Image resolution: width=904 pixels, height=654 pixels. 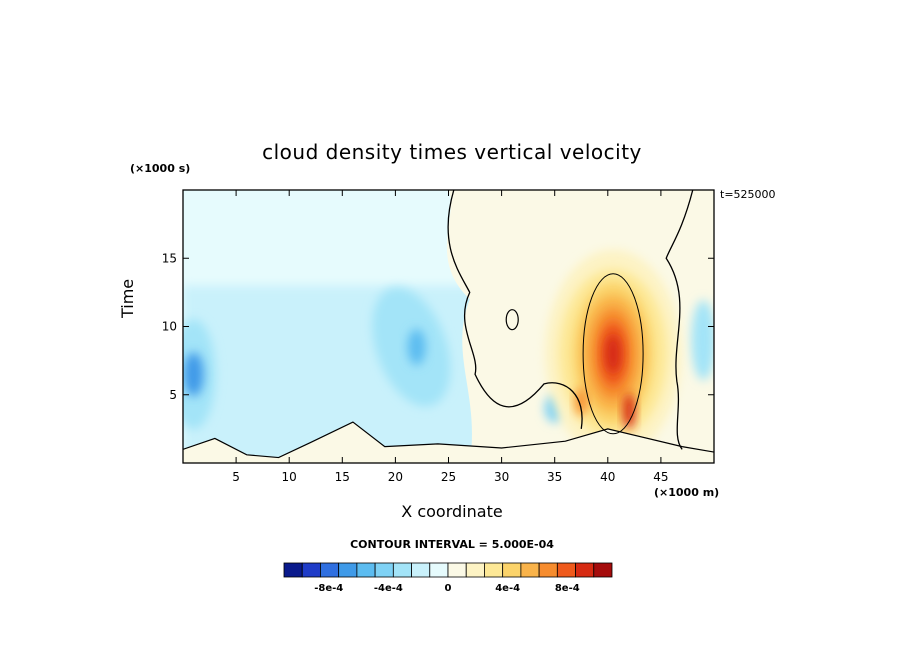 I want to click on y-tick-label: 15, so click(x=169, y=258).